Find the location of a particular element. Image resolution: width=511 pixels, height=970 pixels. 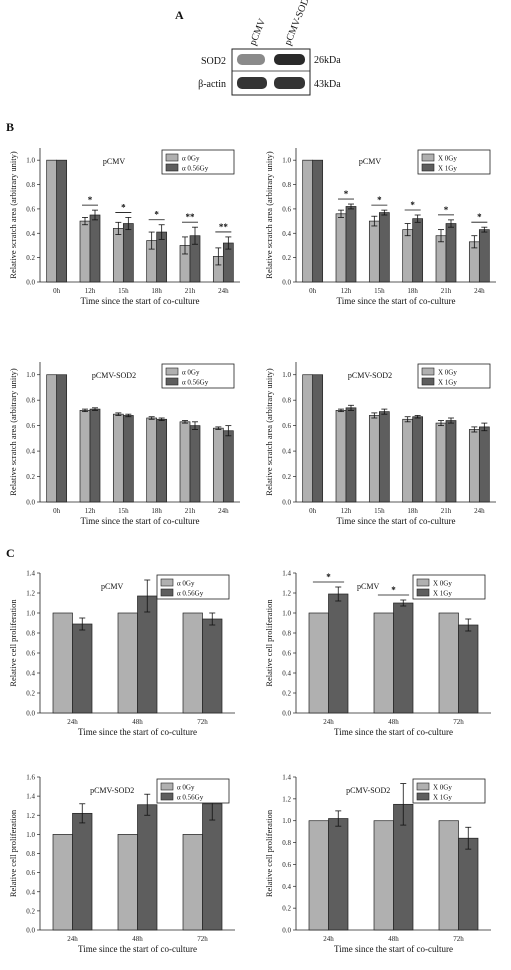

bar-control-24h is located at coordinates (218, 465).